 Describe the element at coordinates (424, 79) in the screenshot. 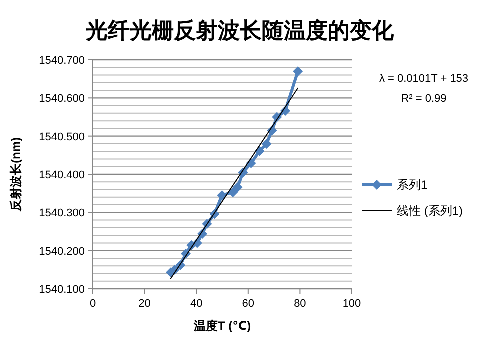

I see `text: λ = 0.0101T + 153` at that location.